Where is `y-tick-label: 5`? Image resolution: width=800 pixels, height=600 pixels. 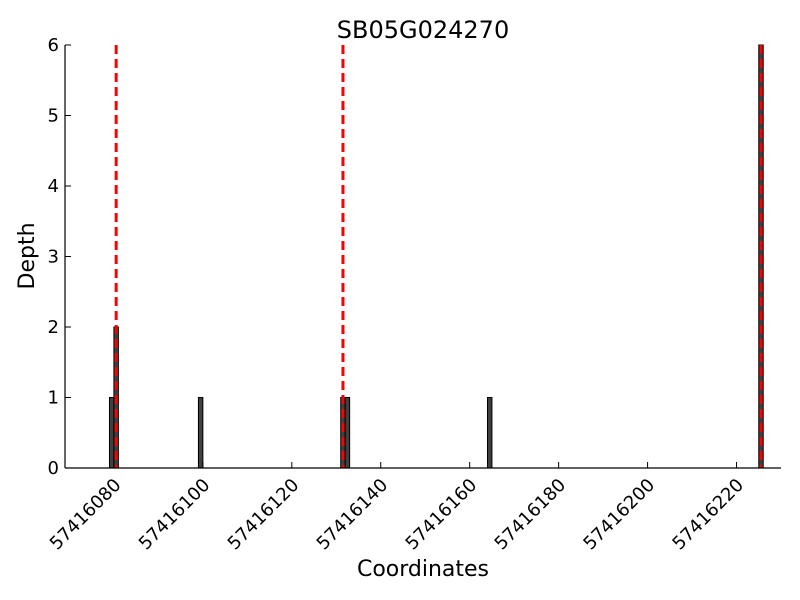
y-tick-label: 5 is located at coordinates (53, 116).